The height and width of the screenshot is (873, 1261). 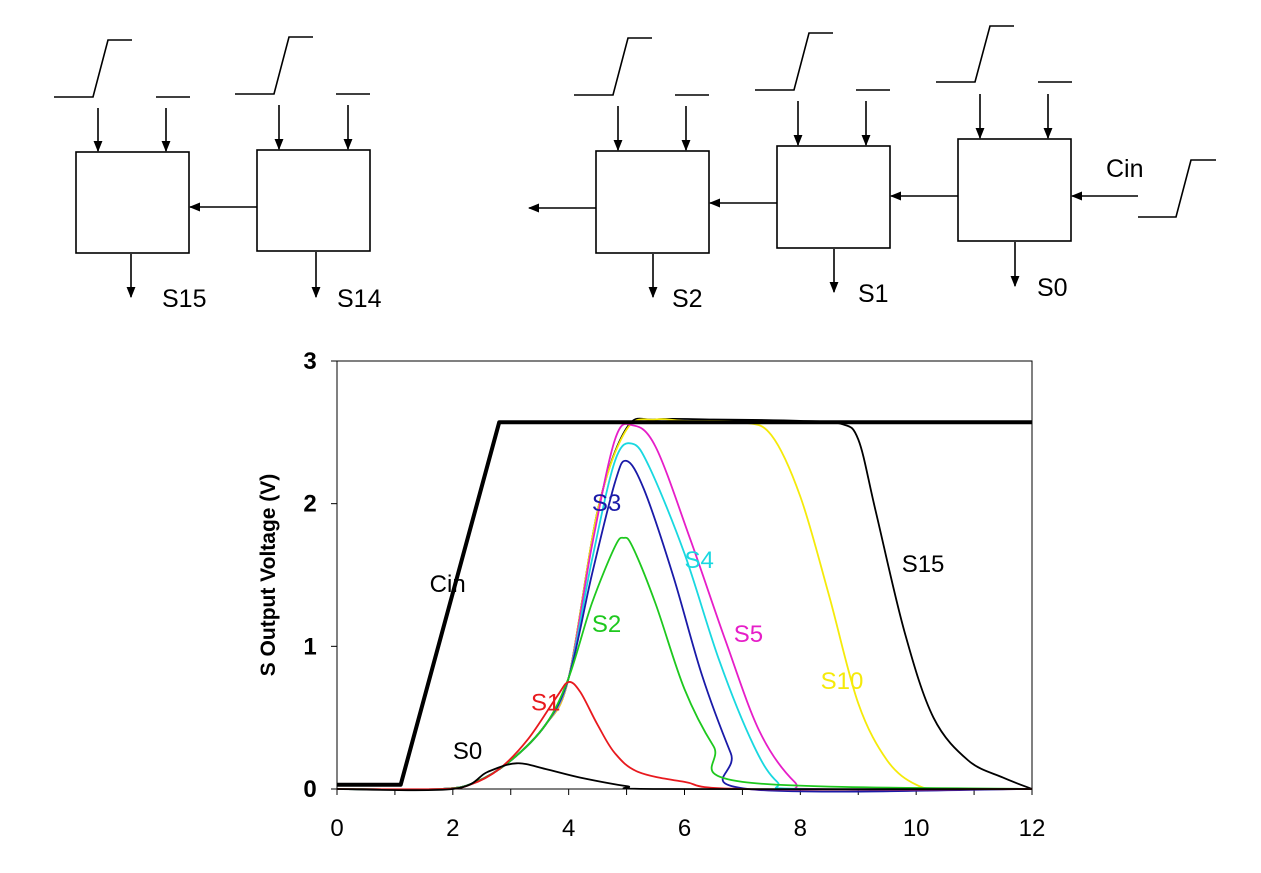 What do you see at coordinates (1177, 188) in the screenshot?
I see `carry-in-waveform` at bounding box center [1177, 188].